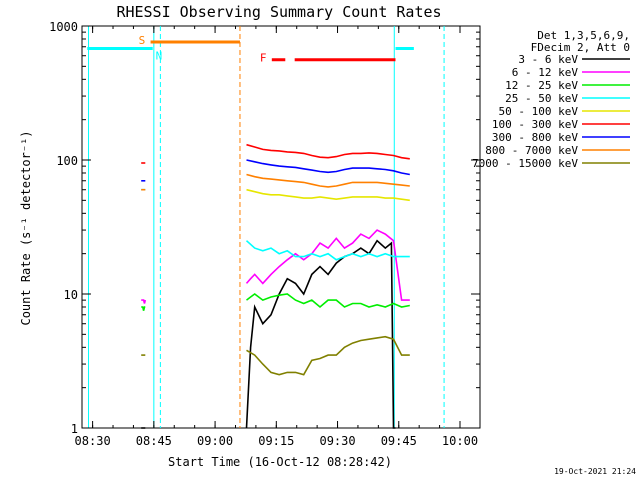 This screenshot has height=480, width=640. Describe the element at coordinates (545, 72) in the screenshot. I see `legend-entry: 6 - 12 keV` at that location.